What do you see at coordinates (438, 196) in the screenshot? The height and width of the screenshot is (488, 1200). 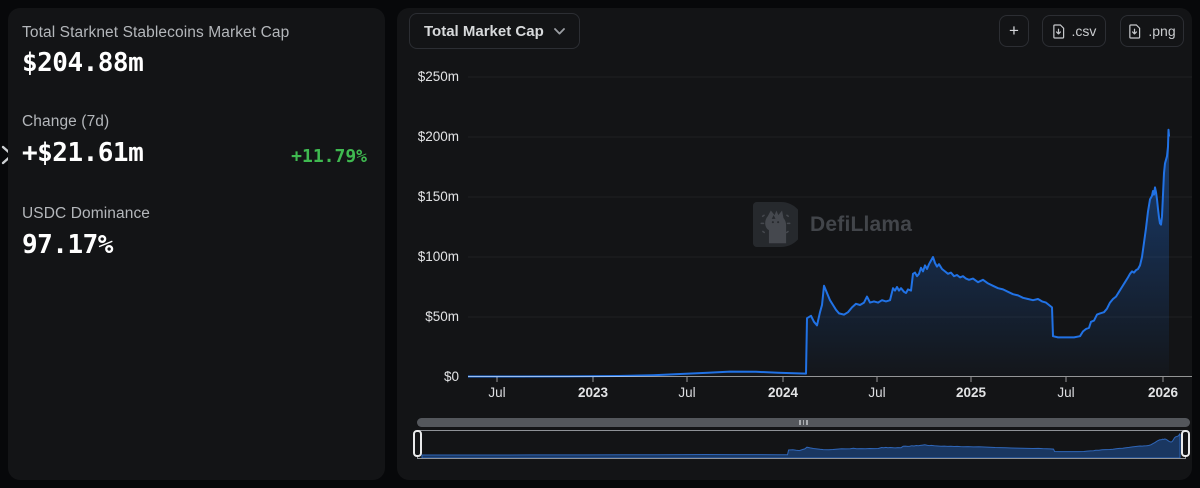 I see `y-axis-tick-label: $150m` at bounding box center [438, 196].